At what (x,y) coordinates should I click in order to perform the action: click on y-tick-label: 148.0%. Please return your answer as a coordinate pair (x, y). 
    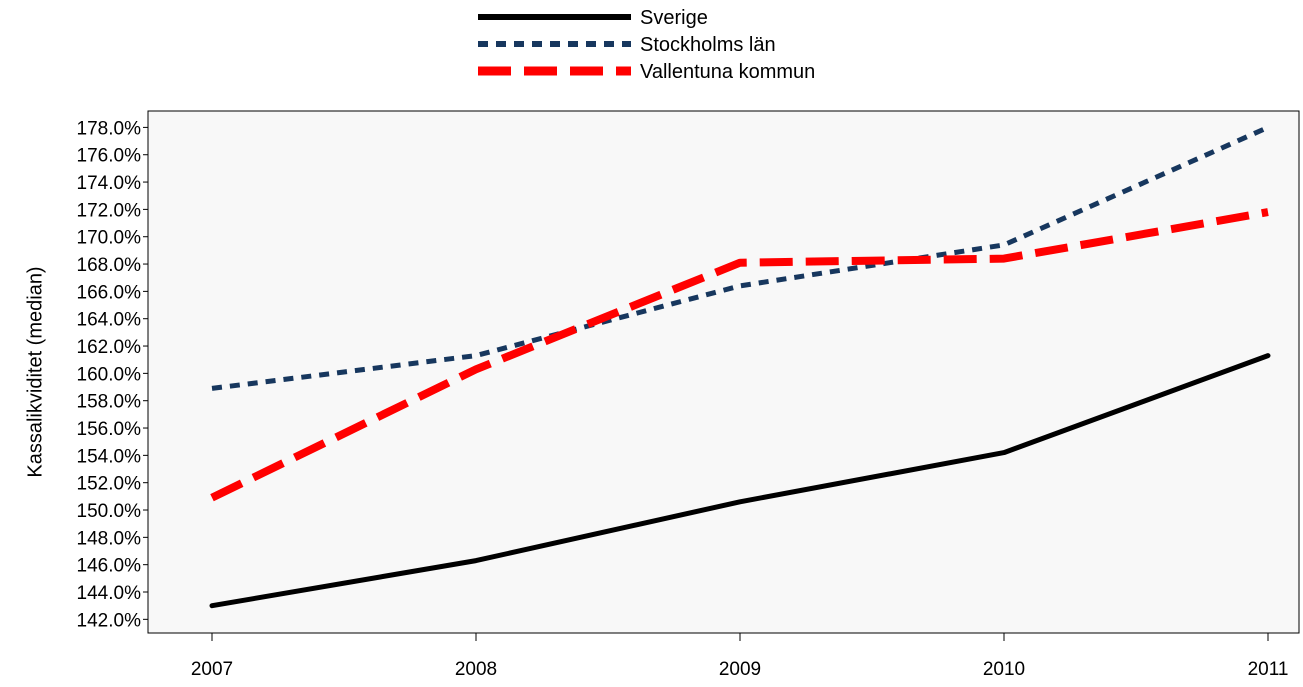
    Looking at the image, I should click on (109, 538).